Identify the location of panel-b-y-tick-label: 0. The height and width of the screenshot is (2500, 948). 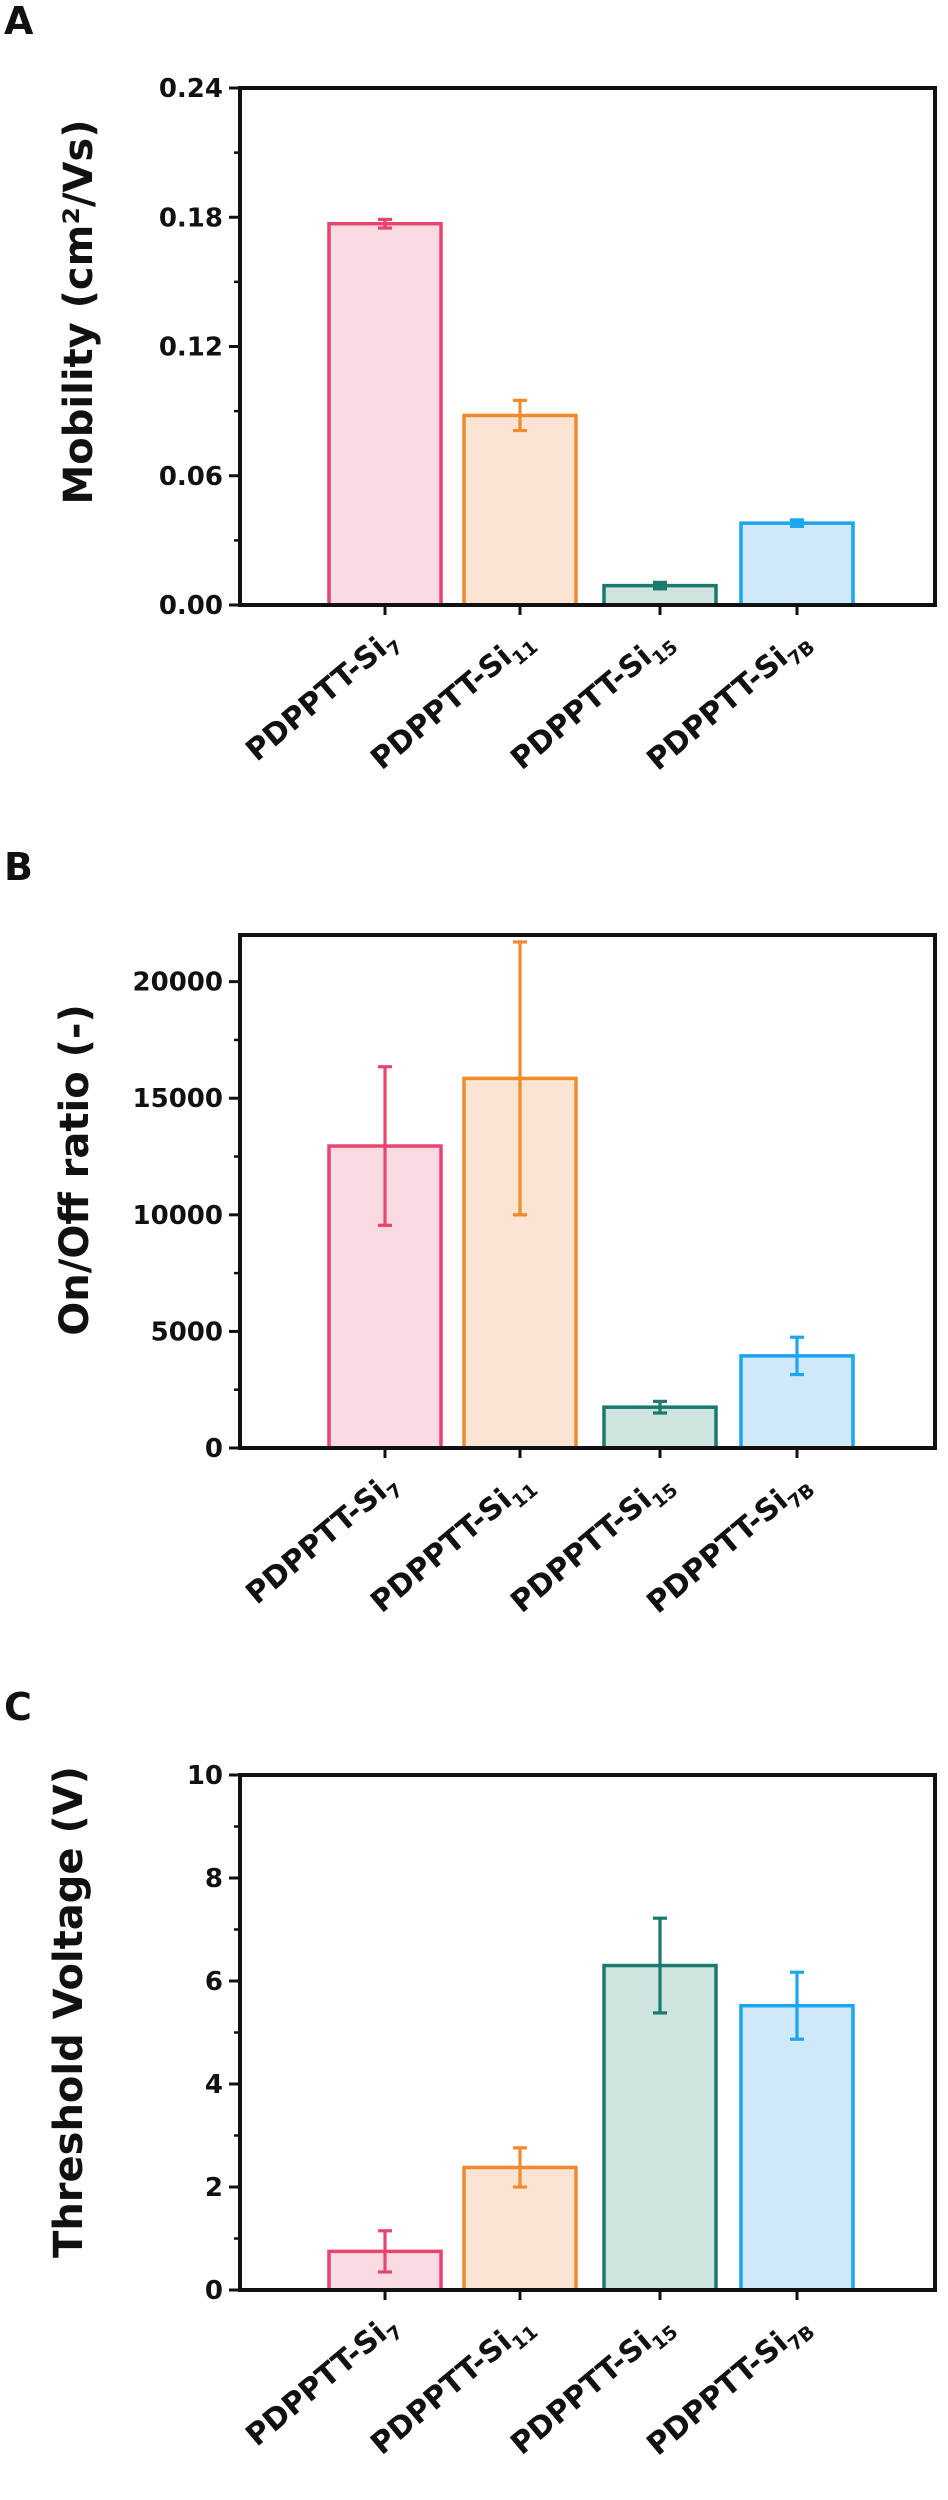
(214, 1449).